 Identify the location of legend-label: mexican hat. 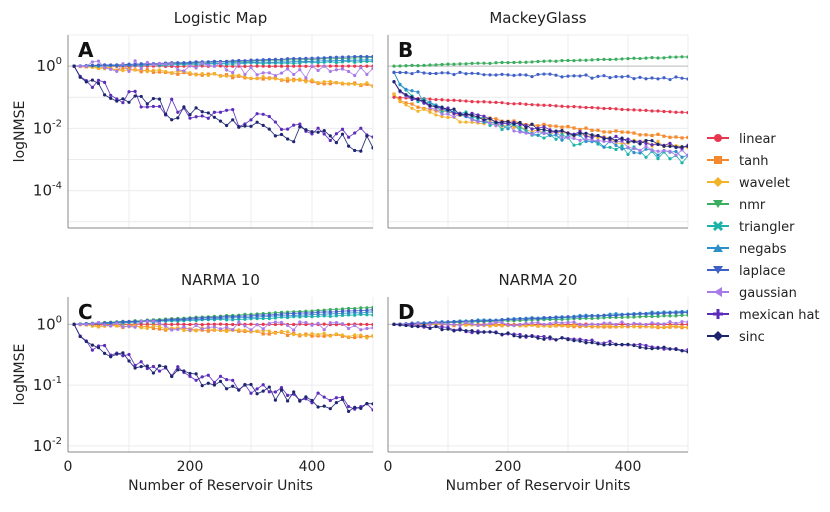
(779, 315).